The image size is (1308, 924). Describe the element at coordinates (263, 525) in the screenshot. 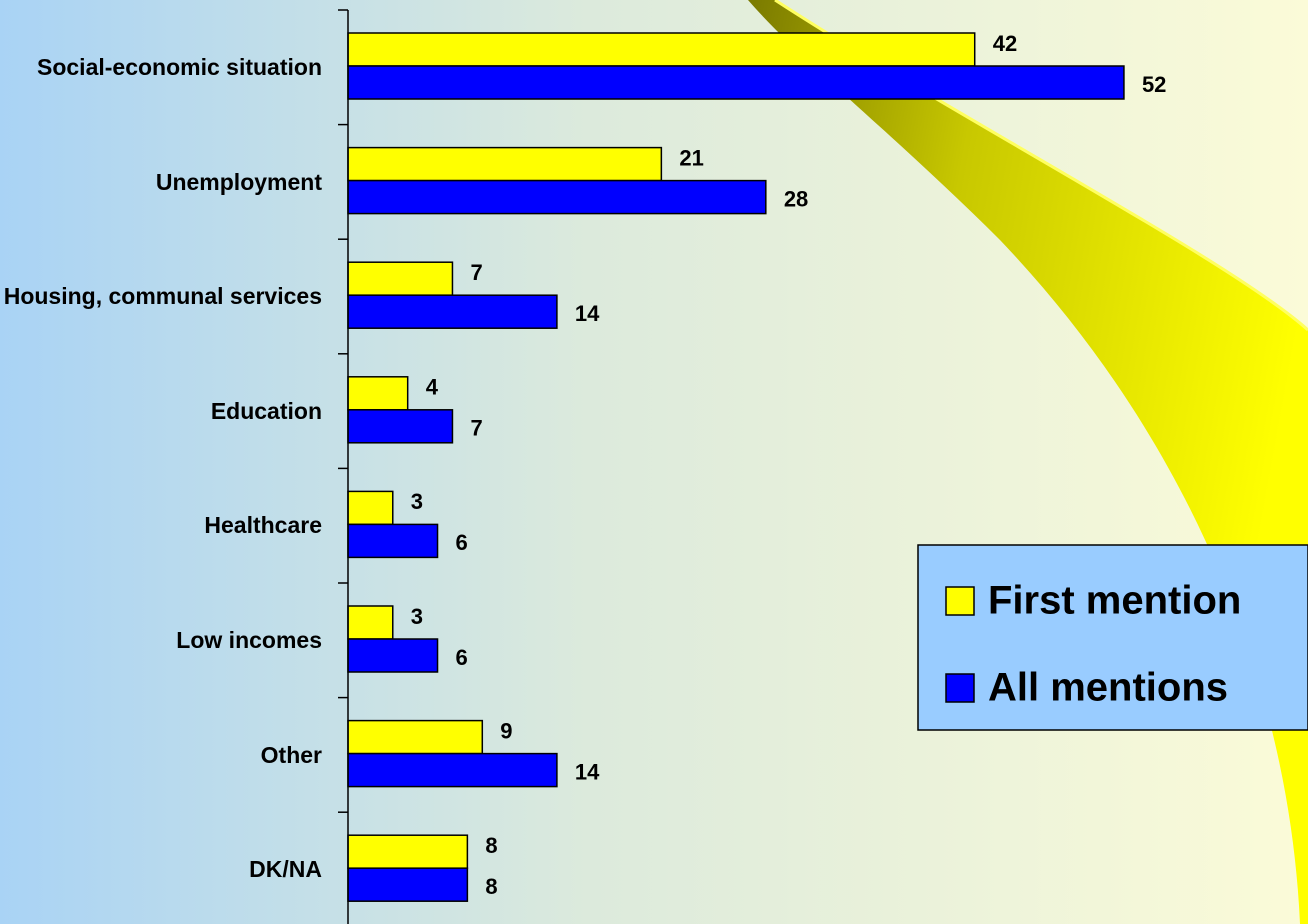

I see `y-tick-label: Healthcare` at that location.